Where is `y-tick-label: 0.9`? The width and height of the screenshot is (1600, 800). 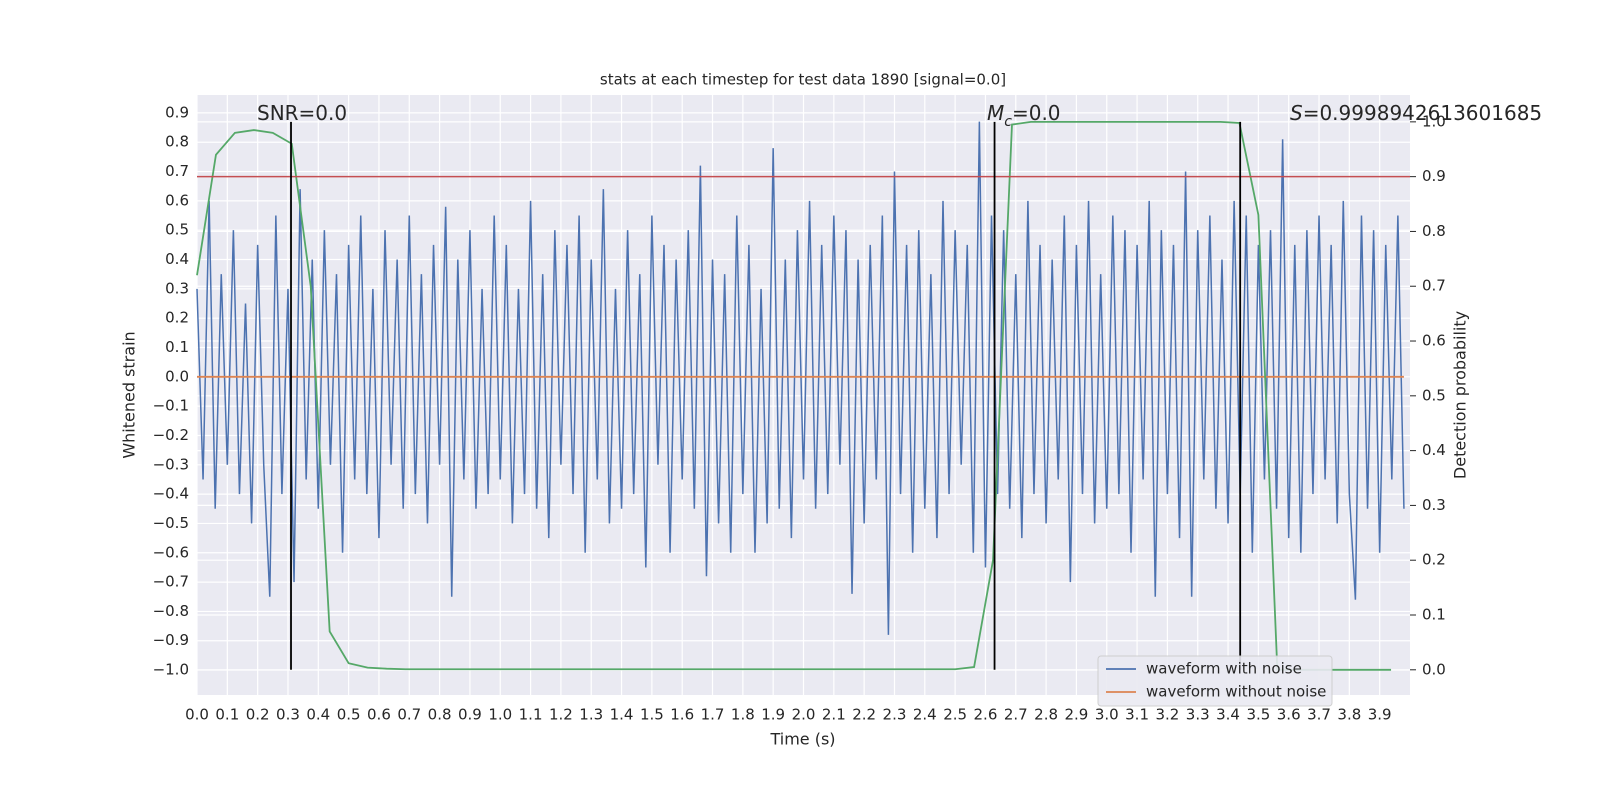
y-tick-label: 0.9 is located at coordinates (177, 112).